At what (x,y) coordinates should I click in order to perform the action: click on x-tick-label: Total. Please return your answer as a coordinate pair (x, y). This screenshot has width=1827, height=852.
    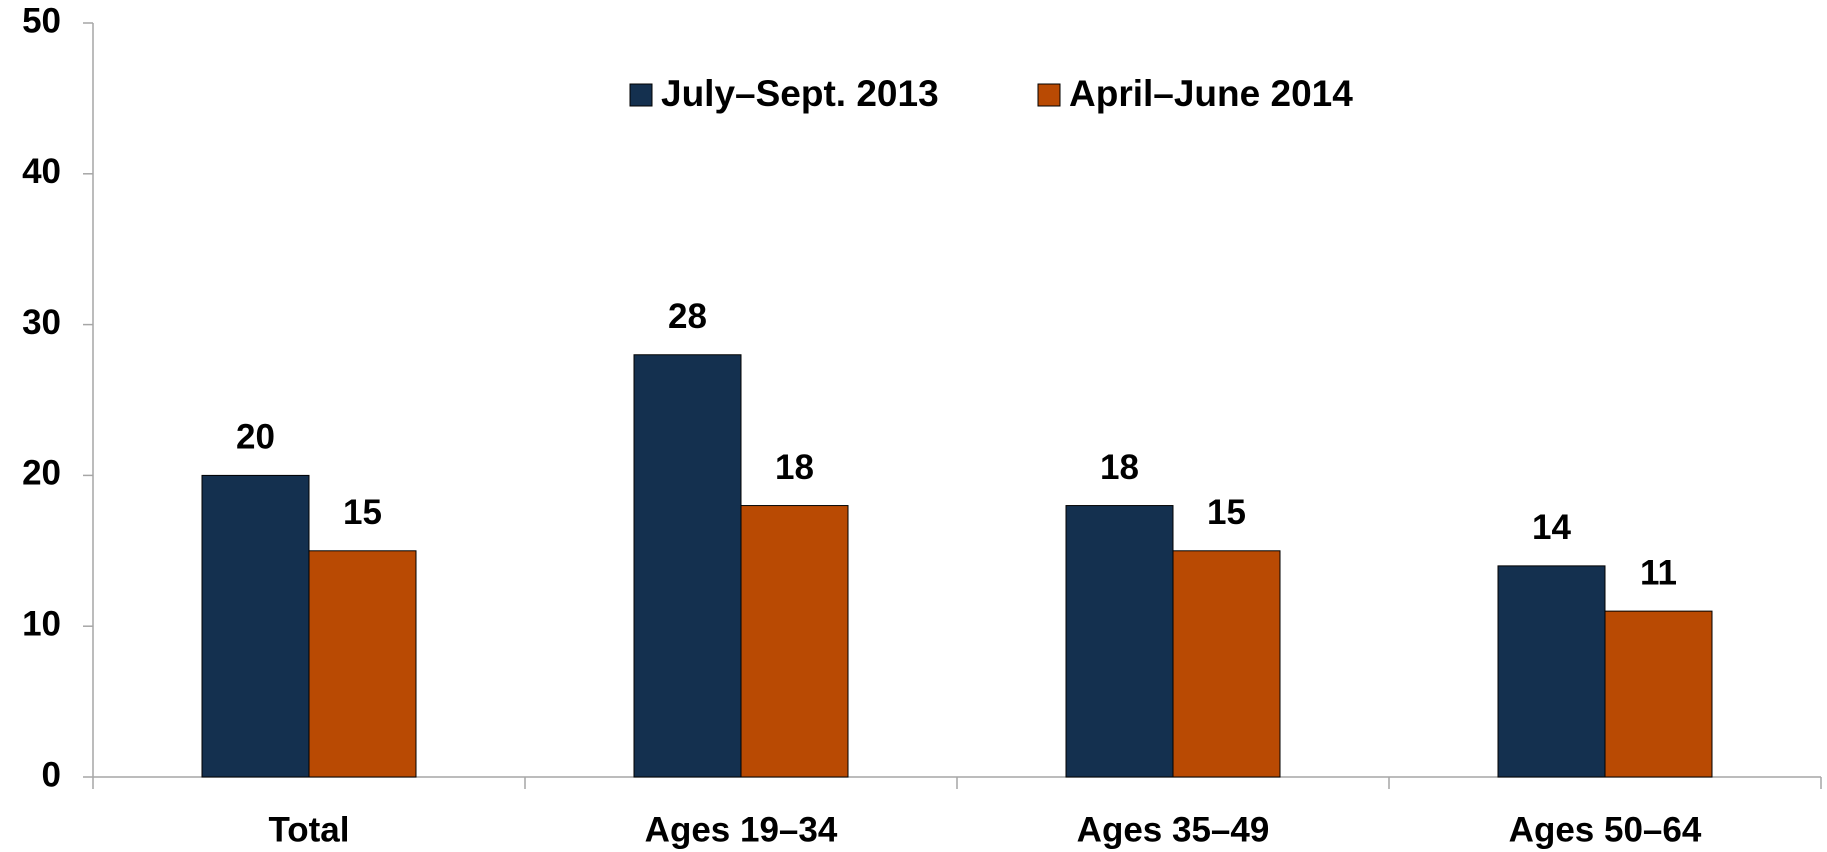
    Looking at the image, I should click on (308, 829).